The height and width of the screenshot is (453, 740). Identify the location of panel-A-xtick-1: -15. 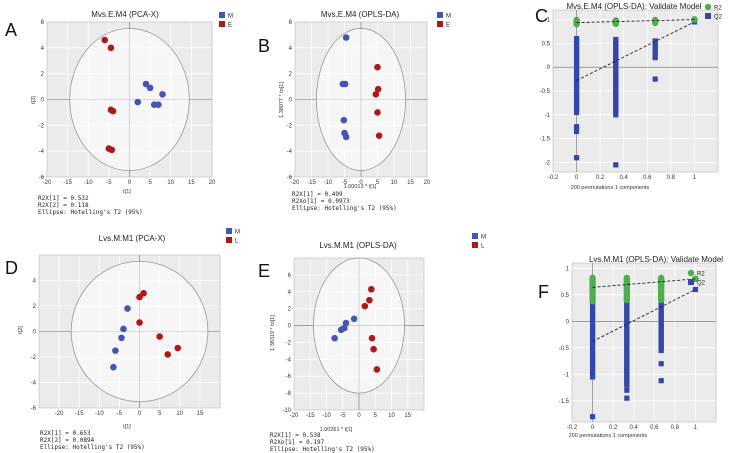
(67, 183).